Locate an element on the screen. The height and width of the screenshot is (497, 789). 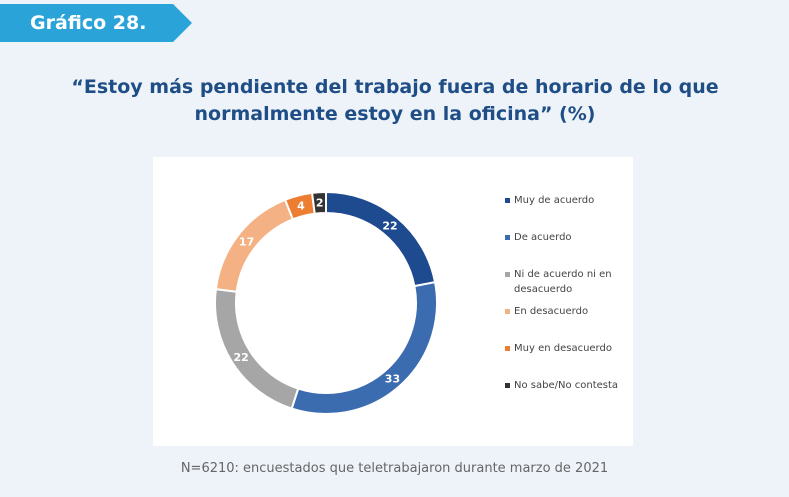
legend-label: No sabe/No contesta is located at coordinates (566, 385).